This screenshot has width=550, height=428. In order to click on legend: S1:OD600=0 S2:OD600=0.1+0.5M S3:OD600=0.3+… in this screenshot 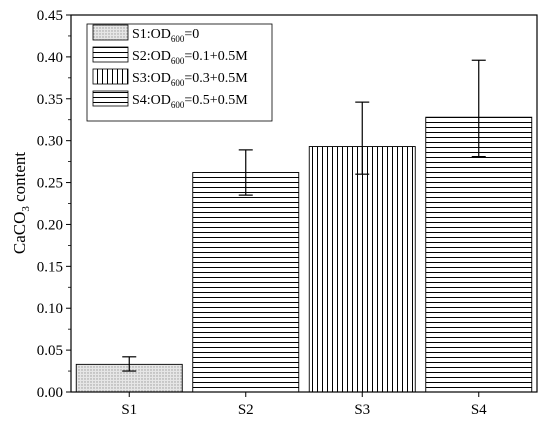, I will do `click(179, 72)`.